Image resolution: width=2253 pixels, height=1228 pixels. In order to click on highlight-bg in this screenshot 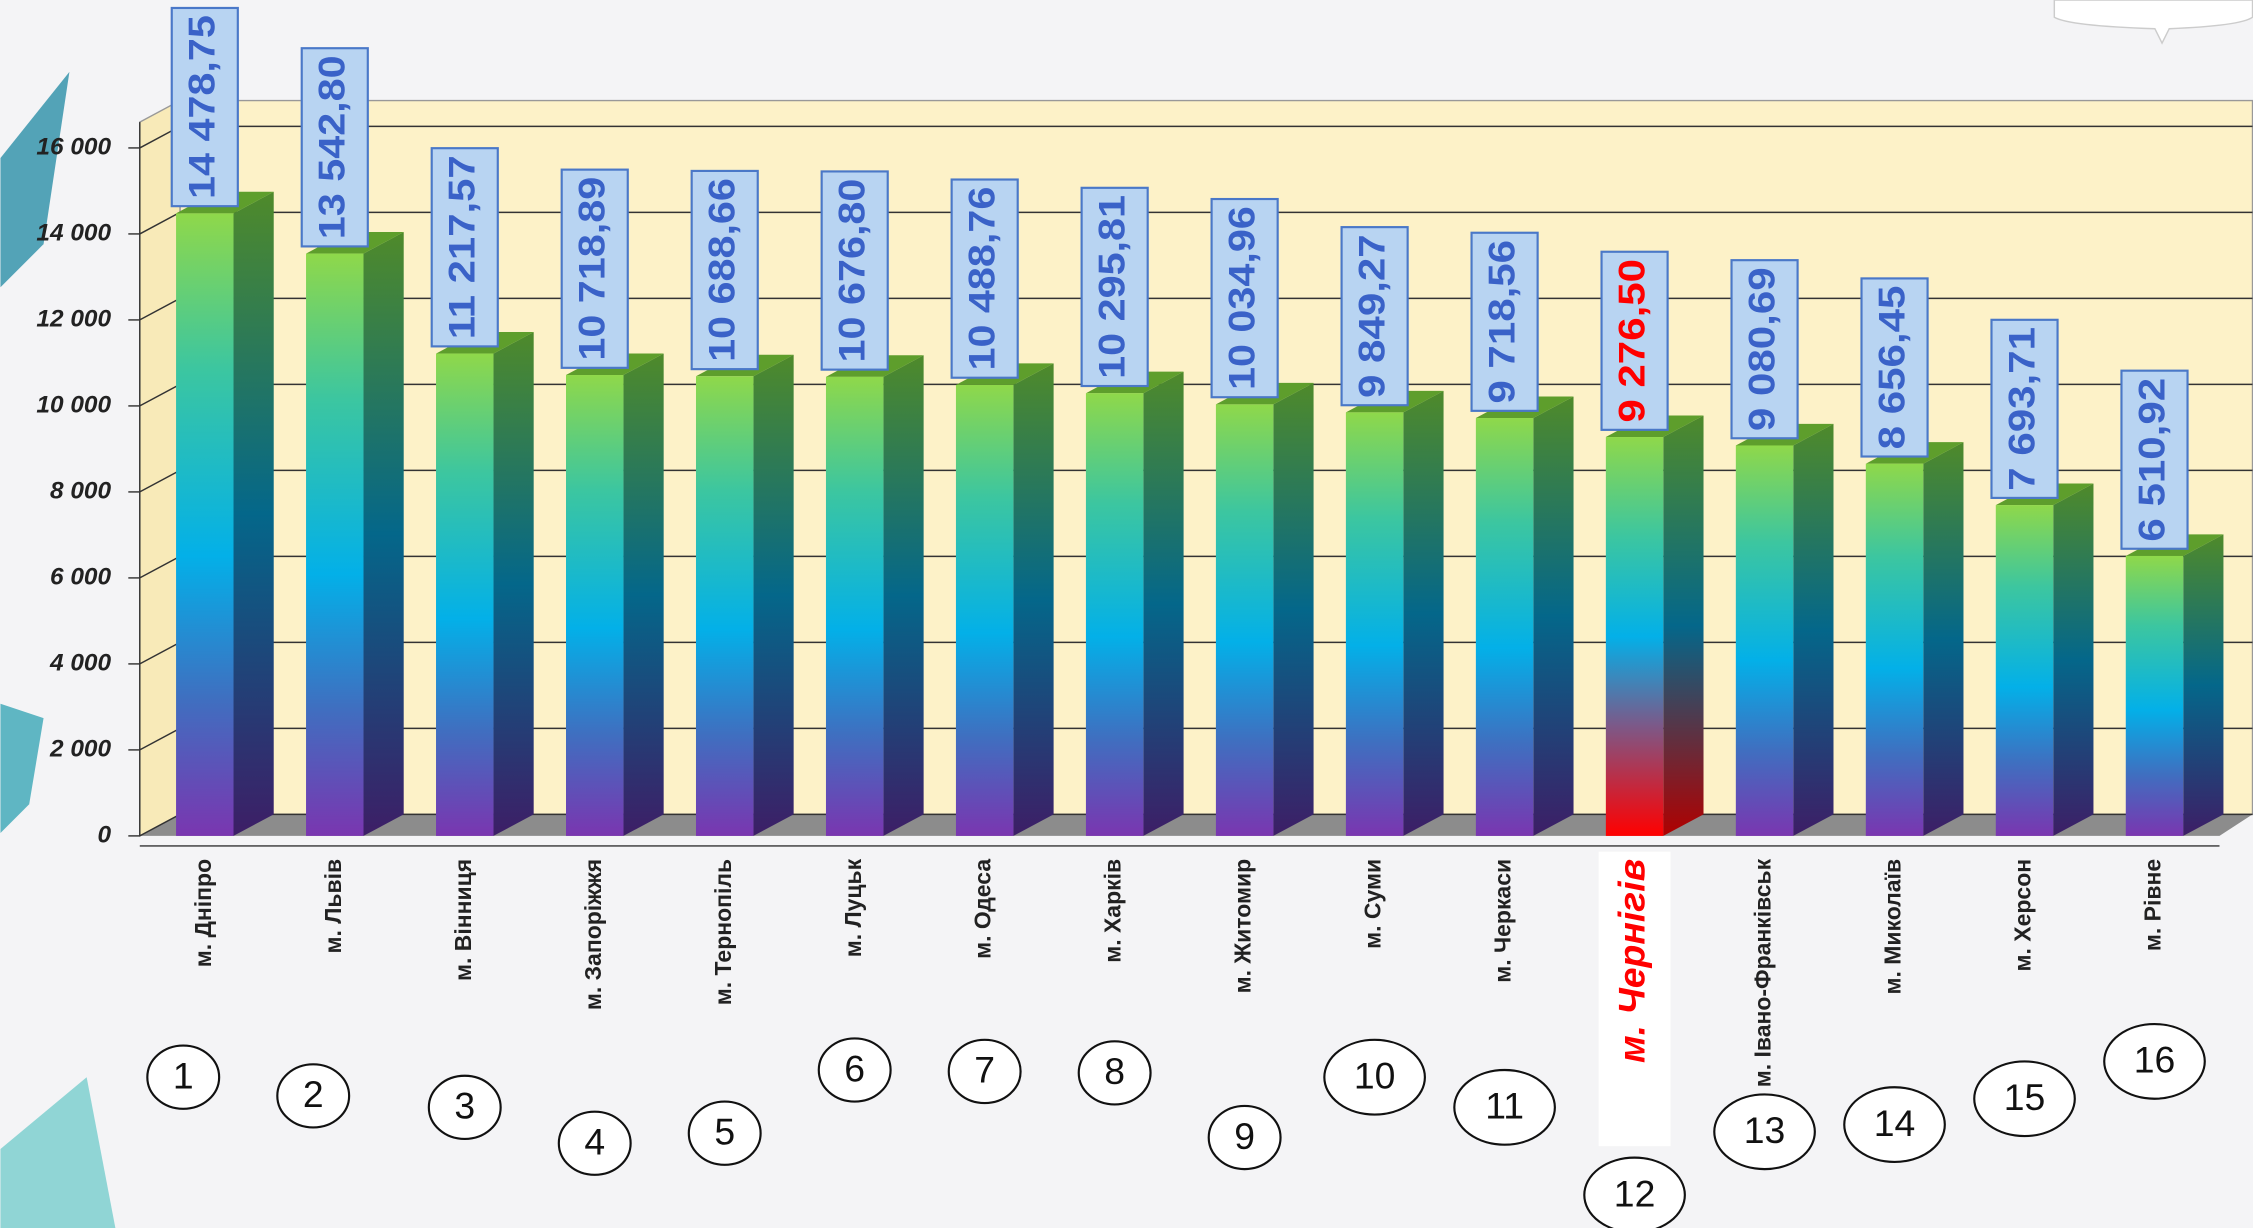, I will do `click(1634, 999)`.